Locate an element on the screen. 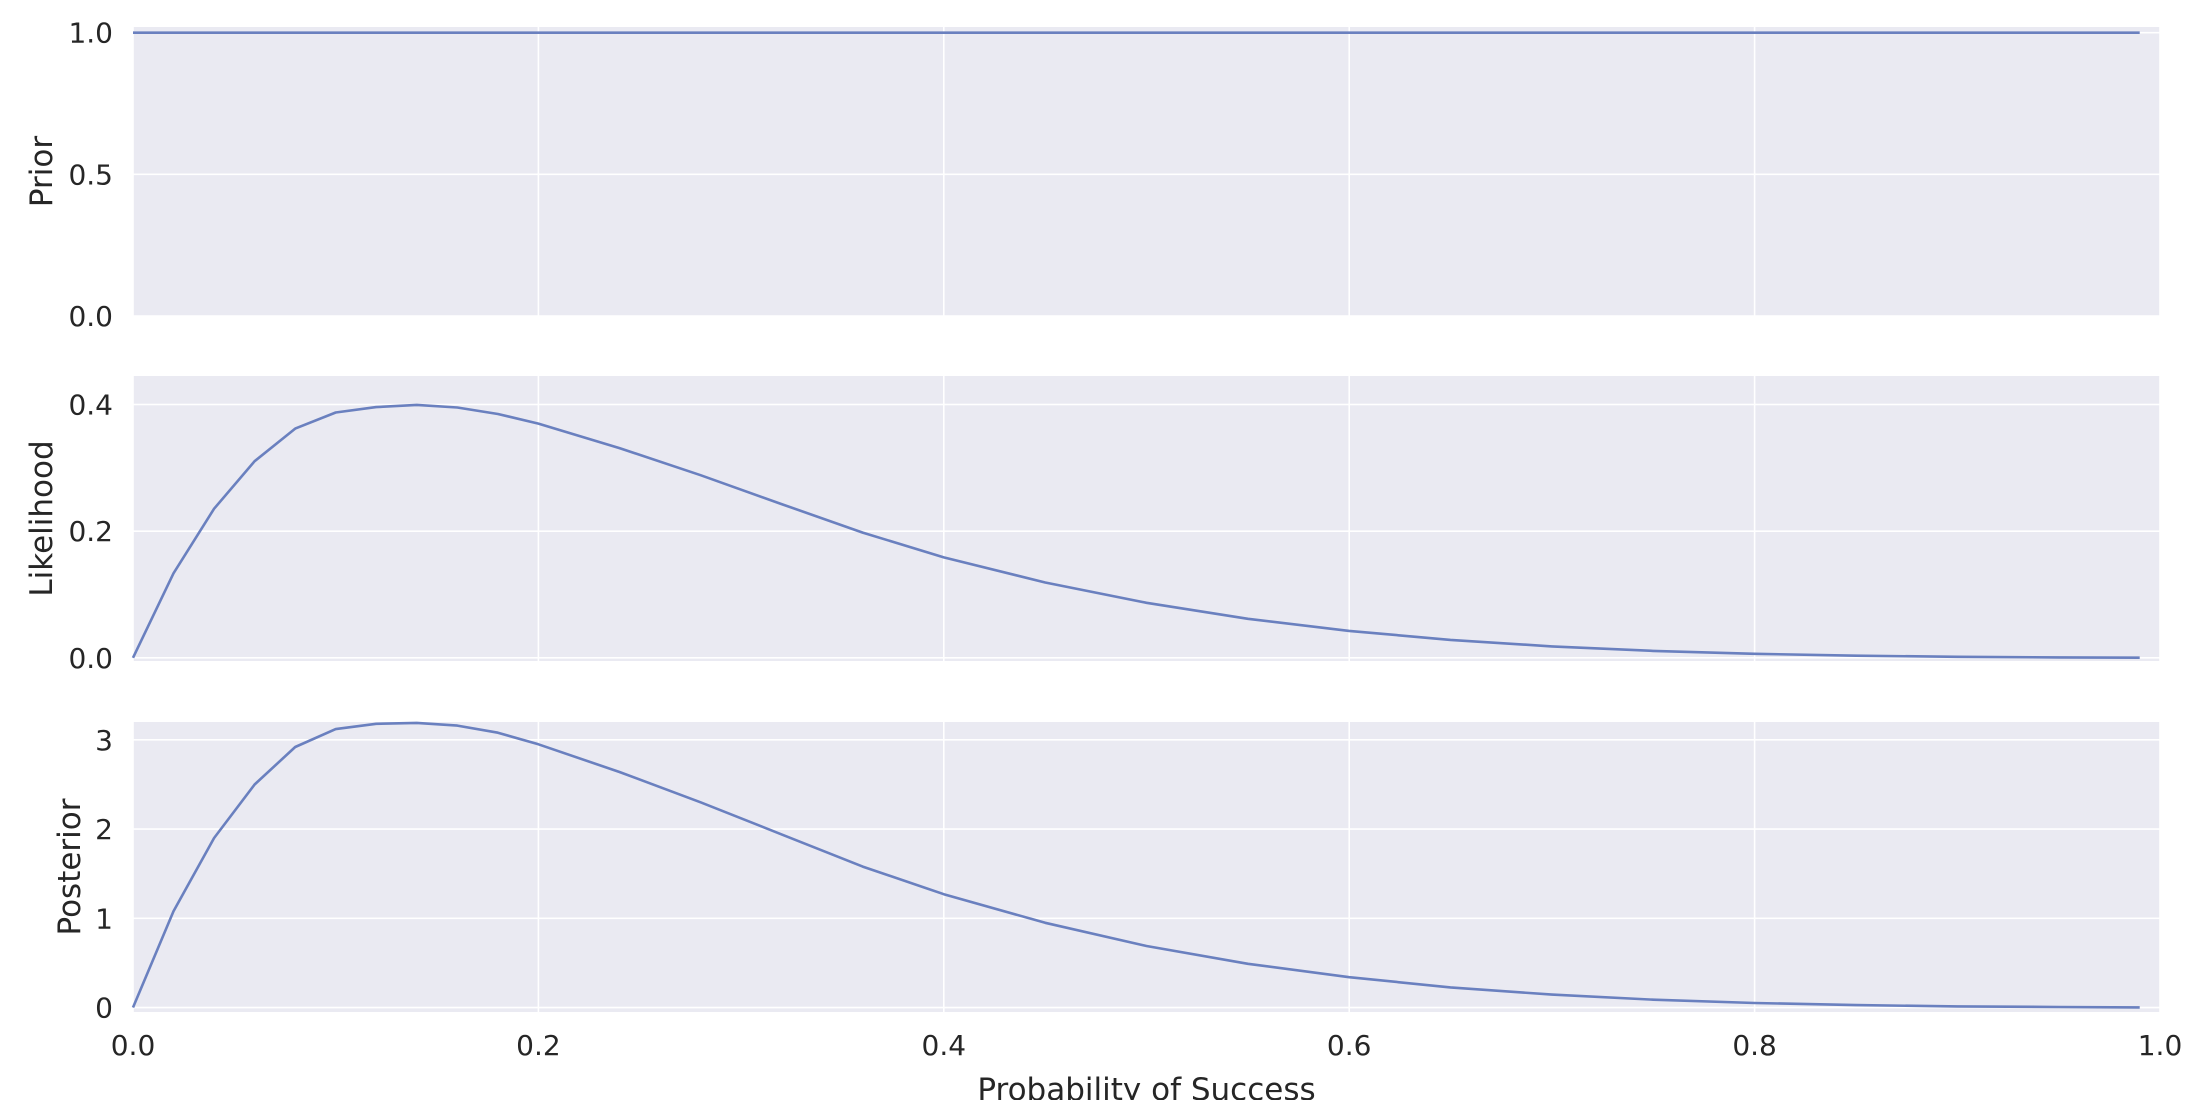 The image size is (2192, 1100). y-tick-label: 2 is located at coordinates (104, 829).